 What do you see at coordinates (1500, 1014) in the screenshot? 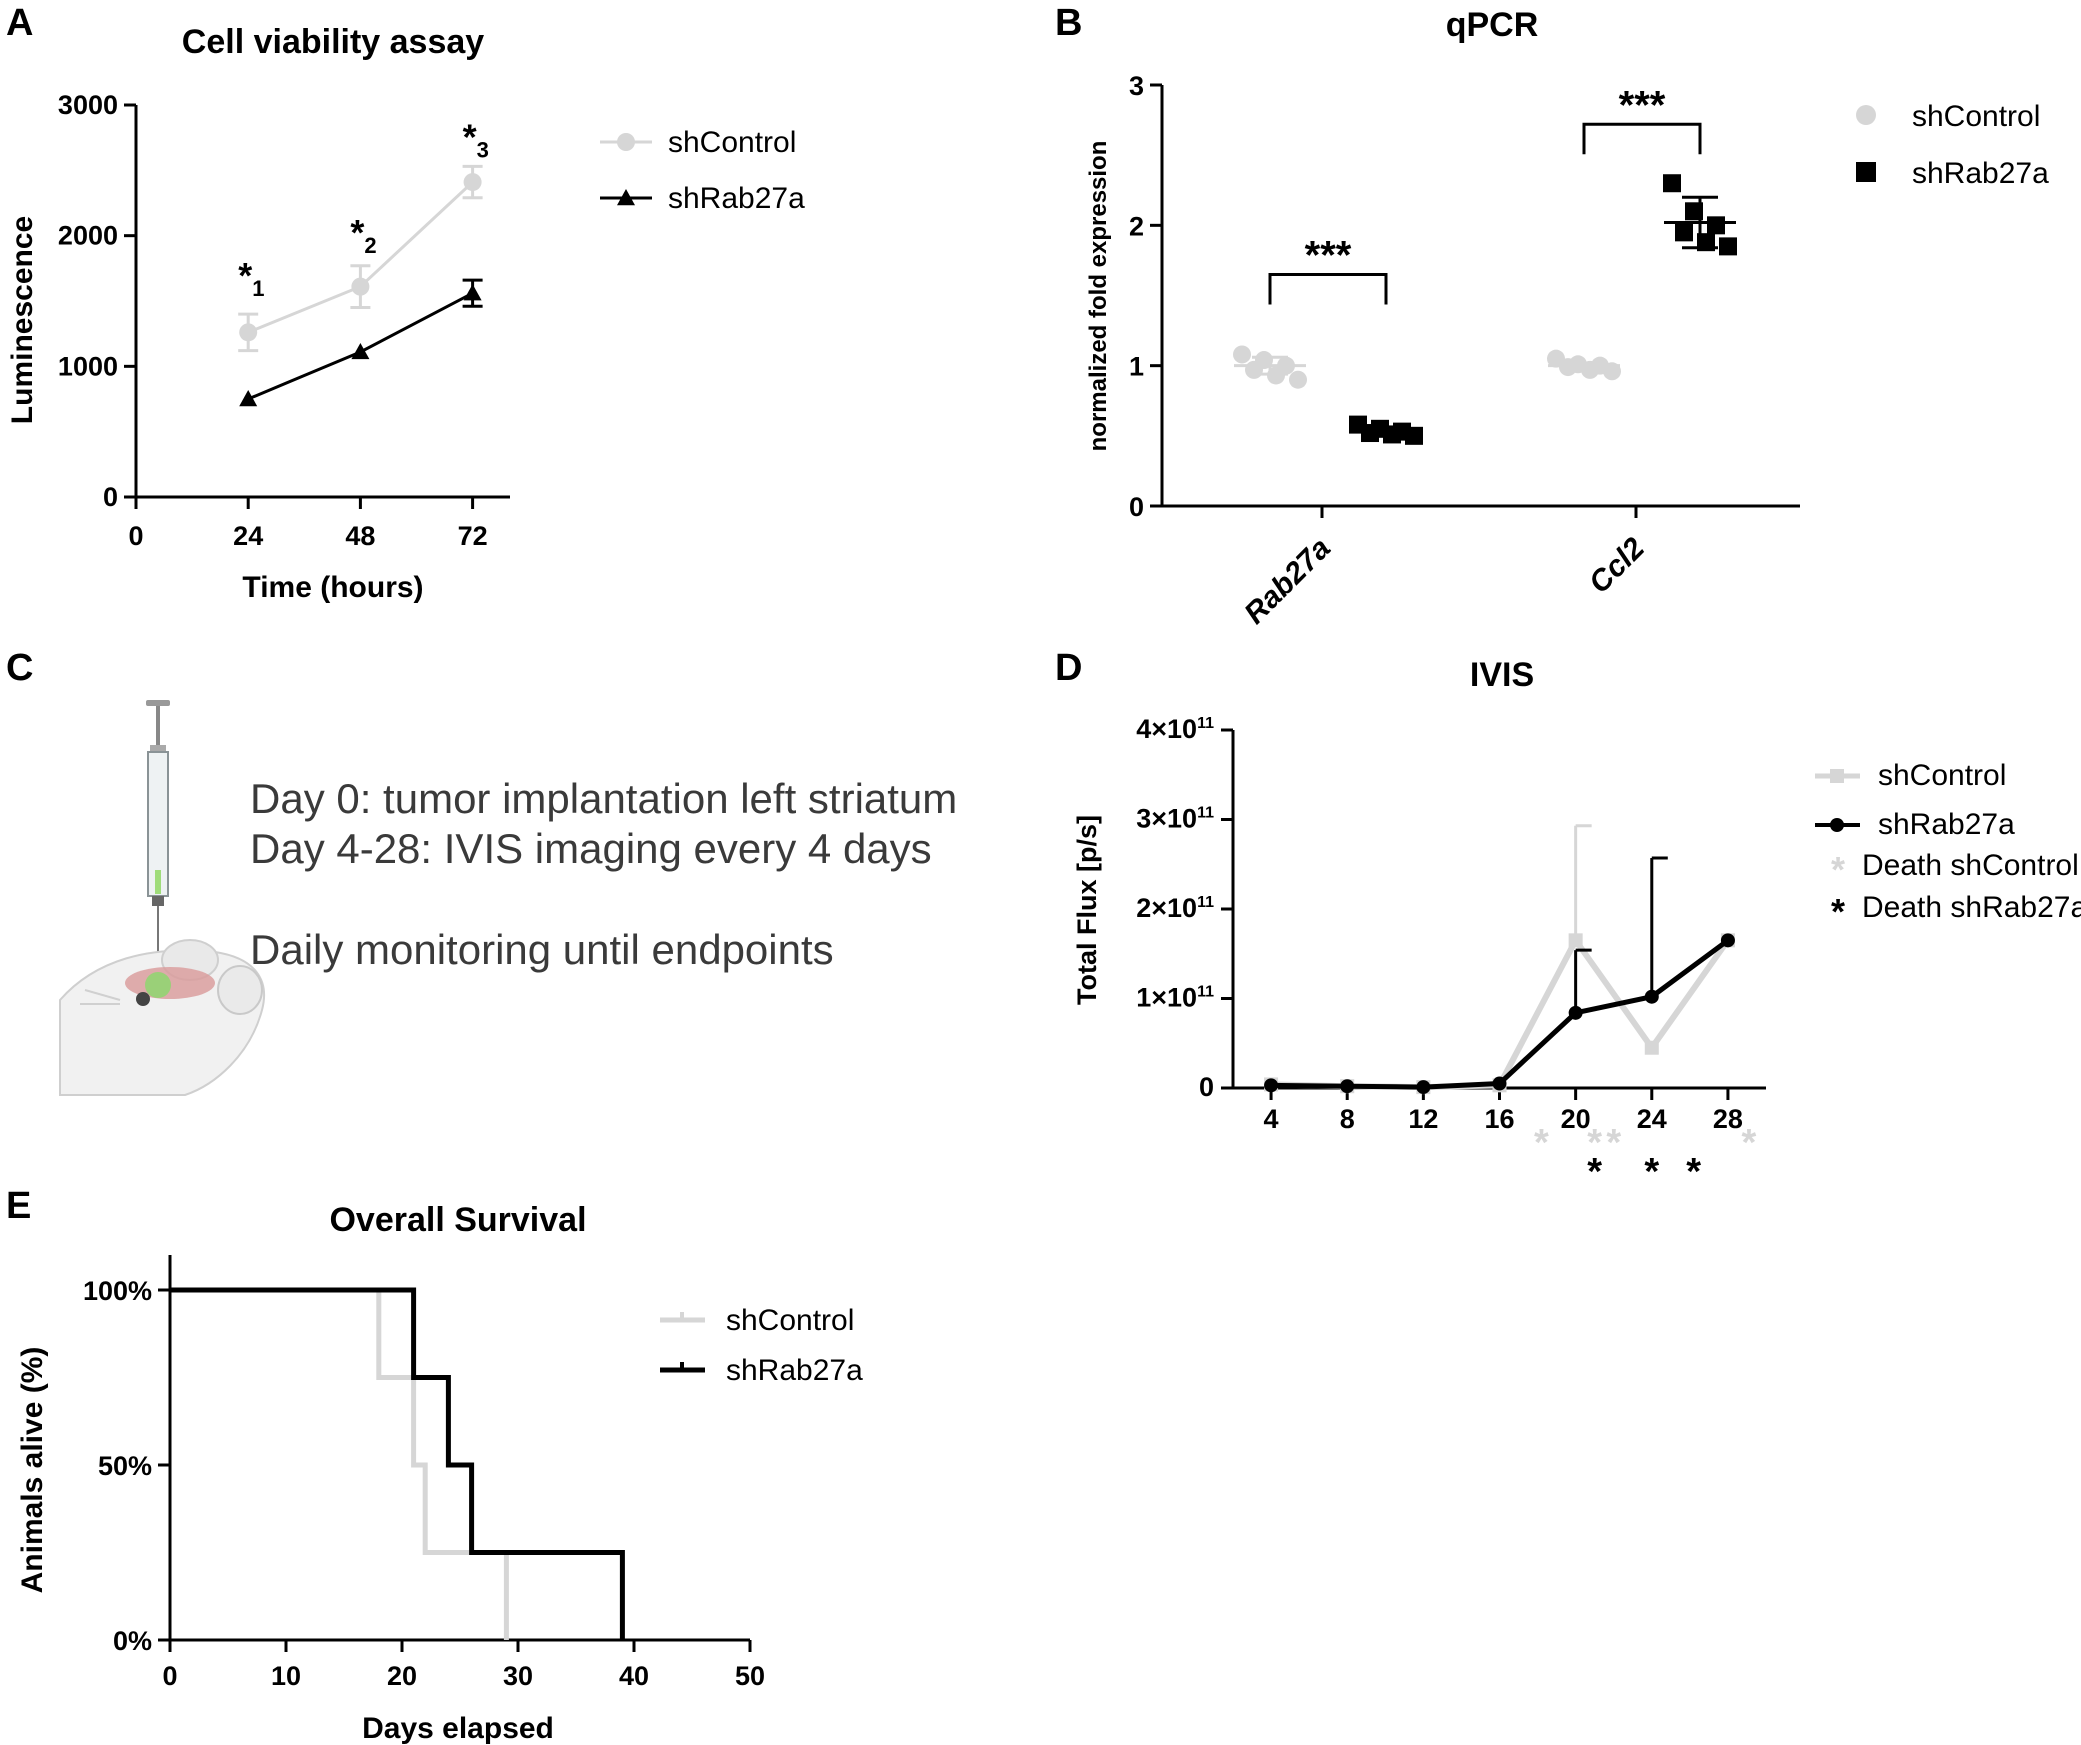
I see `panel-d-line-shRab27a` at bounding box center [1500, 1014].